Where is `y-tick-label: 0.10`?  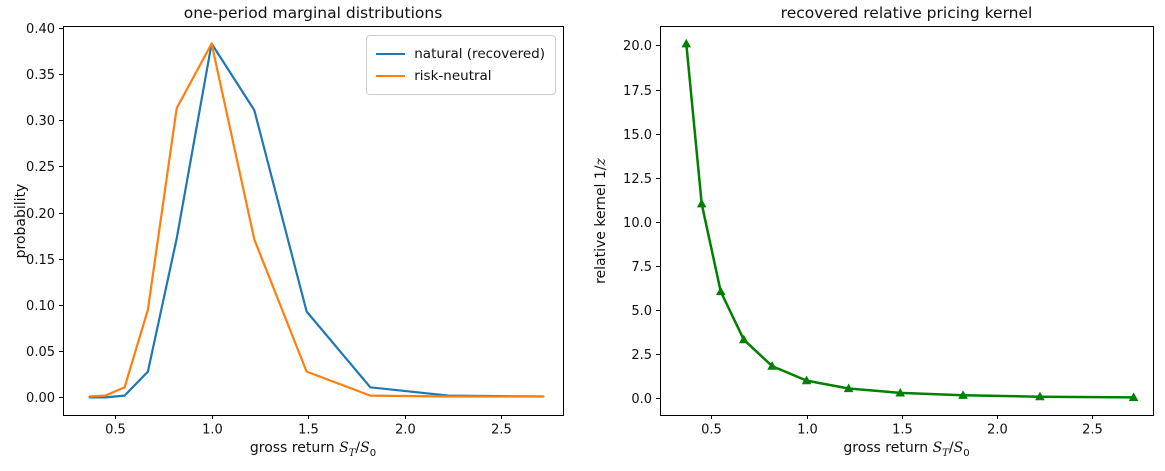
y-tick-label: 0.10 is located at coordinates (40, 306).